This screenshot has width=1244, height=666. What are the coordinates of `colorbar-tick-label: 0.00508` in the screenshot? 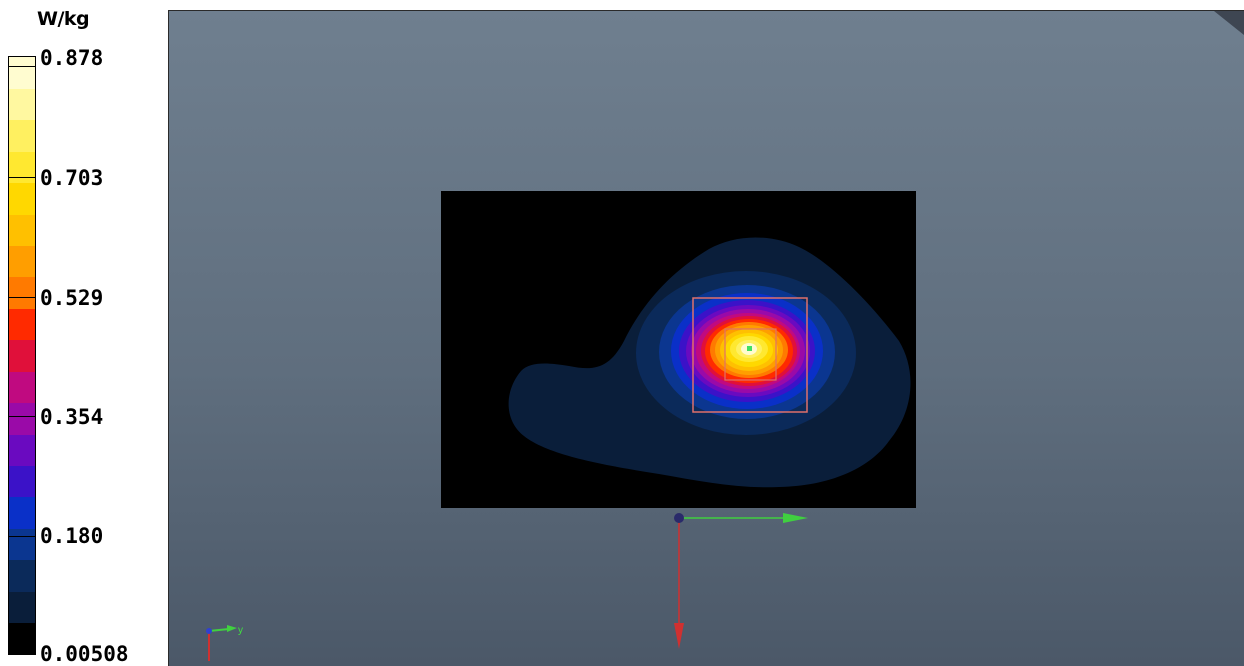 It's located at (84, 654).